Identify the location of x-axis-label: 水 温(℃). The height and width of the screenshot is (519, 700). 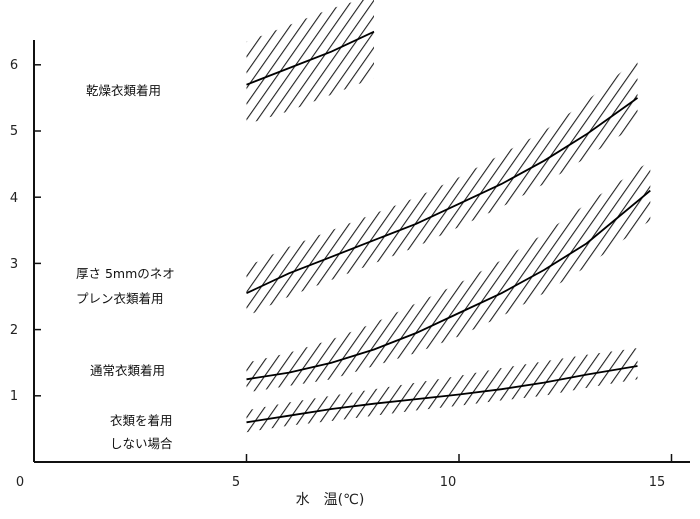
(330, 500).